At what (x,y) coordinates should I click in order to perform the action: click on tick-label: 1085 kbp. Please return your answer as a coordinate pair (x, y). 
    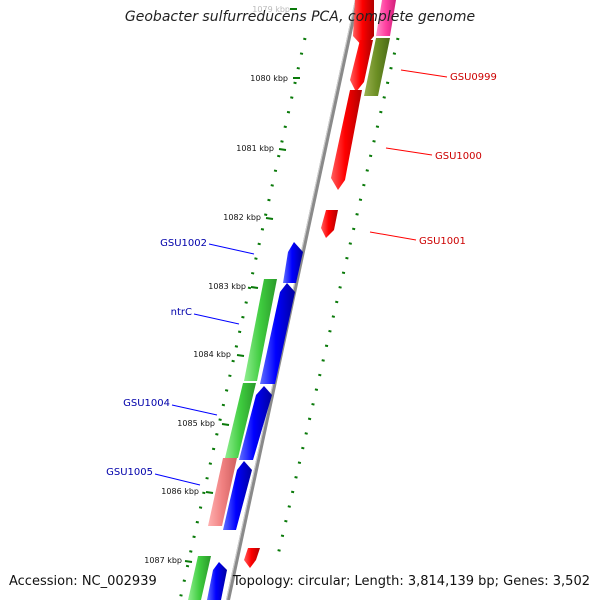
    Looking at the image, I should click on (196, 423).